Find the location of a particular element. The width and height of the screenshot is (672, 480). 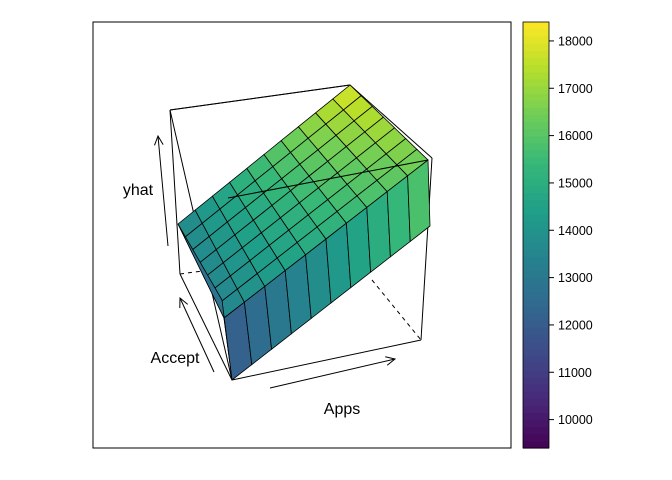

box-top-edge is located at coordinates (260, 97).